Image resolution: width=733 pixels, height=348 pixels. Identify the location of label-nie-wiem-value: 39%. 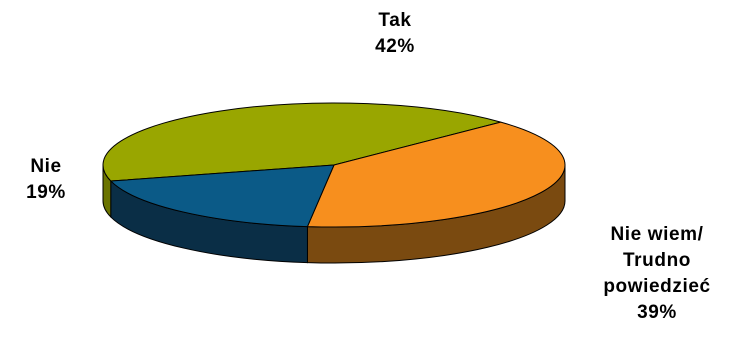
(657, 312).